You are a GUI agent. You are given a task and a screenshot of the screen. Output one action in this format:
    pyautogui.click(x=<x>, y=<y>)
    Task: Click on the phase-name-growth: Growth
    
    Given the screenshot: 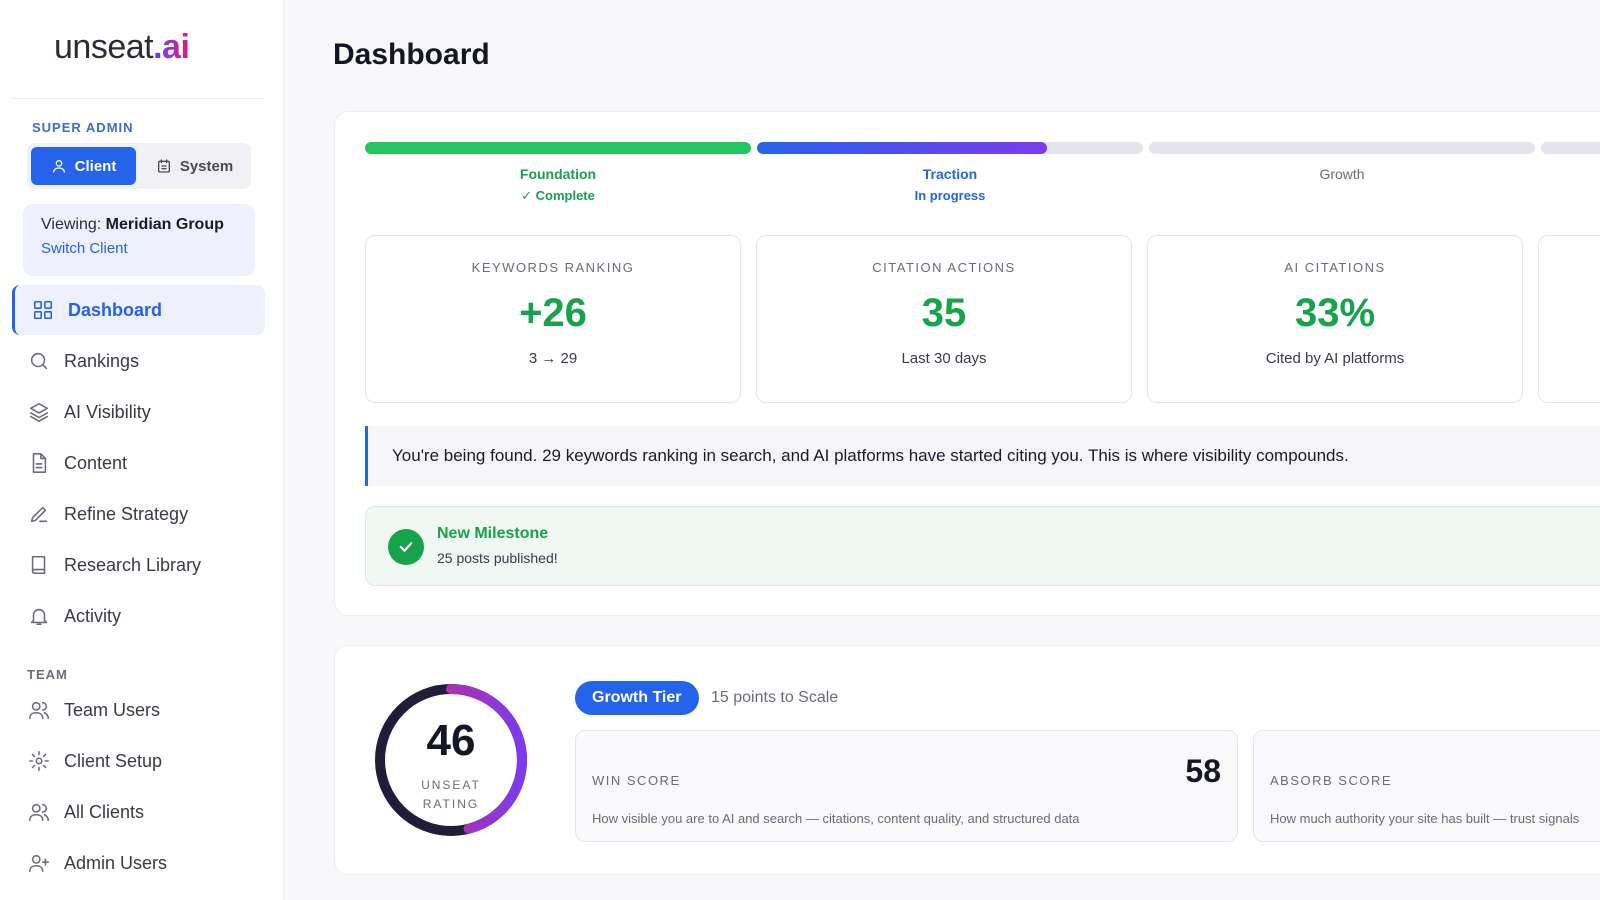 What is the action you would take?
    pyautogui.click(x=1342, y=174)
    